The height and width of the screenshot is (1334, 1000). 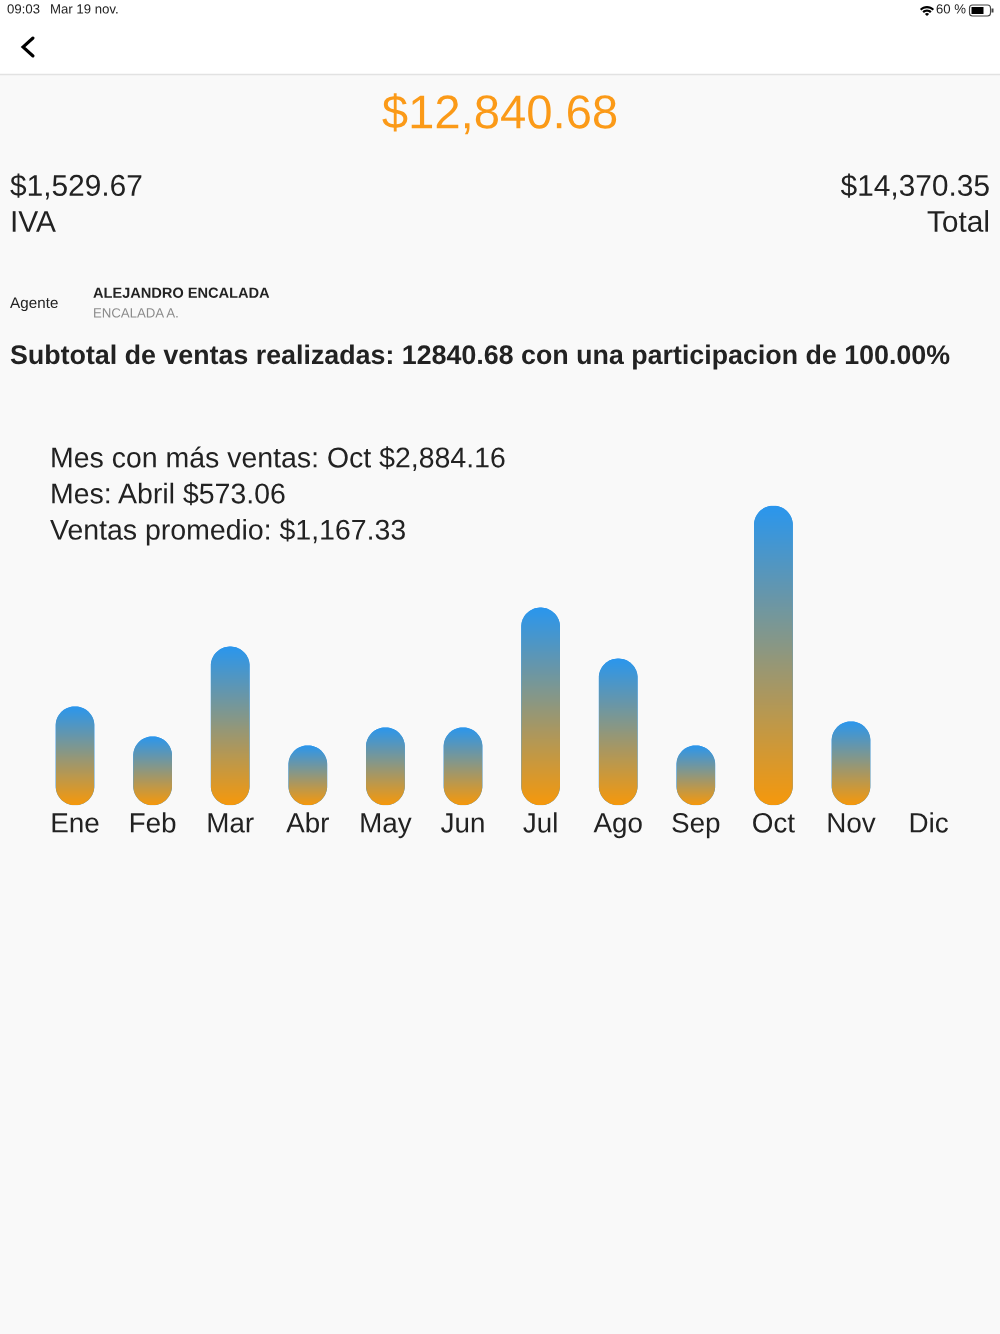 I want to click on x-tick-label: Ago, so click(x=617, y=826).